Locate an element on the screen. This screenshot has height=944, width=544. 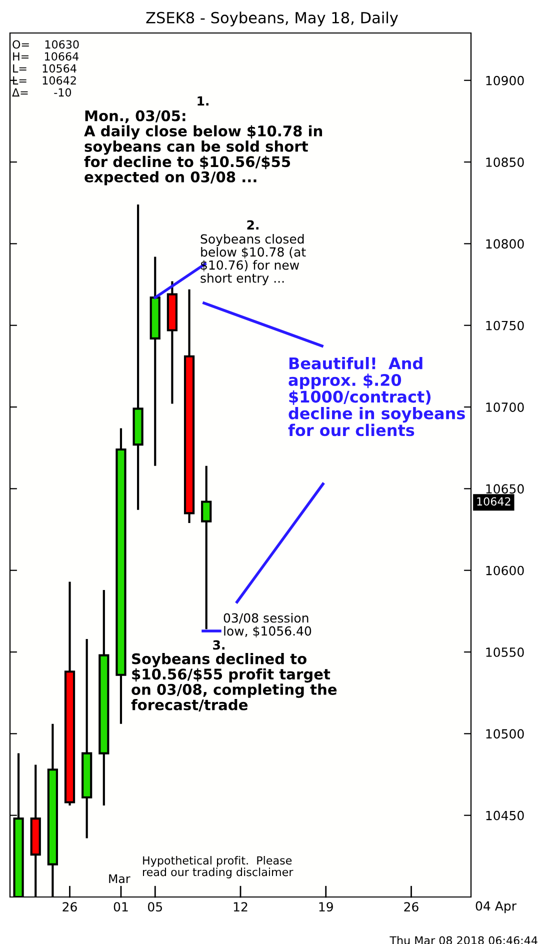
annotation: H= 10664 is located at coordinates (46, 56).